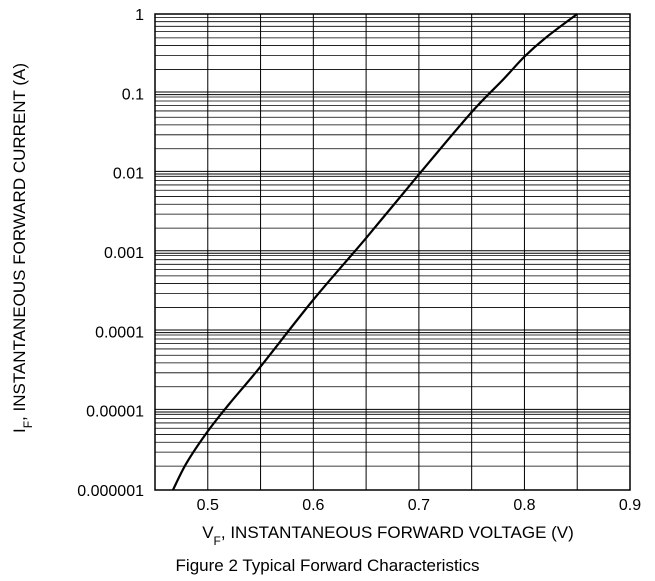 Image resolution: width=655 pixels, height=581 pixels. Describe the element at coordinates (217, 541) in the screenshot. I see `x-axis-label-subscript: F` at that location.